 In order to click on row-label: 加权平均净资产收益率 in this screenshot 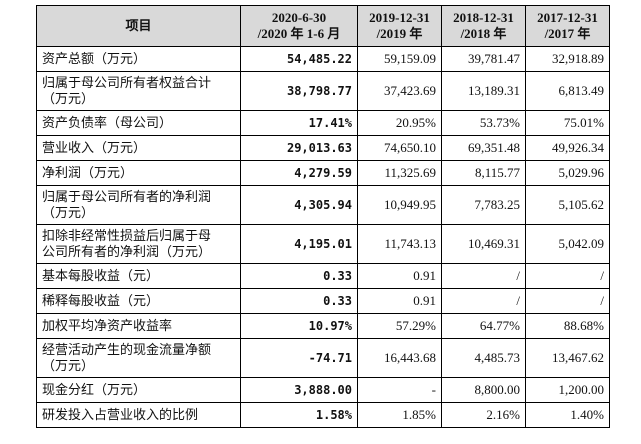, I will do `click(138, 326)`.